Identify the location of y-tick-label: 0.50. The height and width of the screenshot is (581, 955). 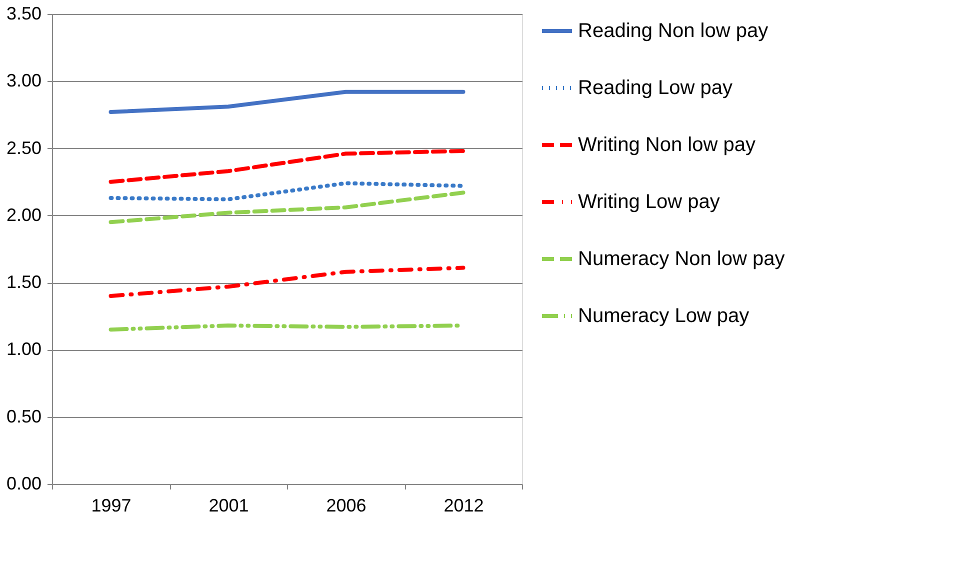
(24, 416).